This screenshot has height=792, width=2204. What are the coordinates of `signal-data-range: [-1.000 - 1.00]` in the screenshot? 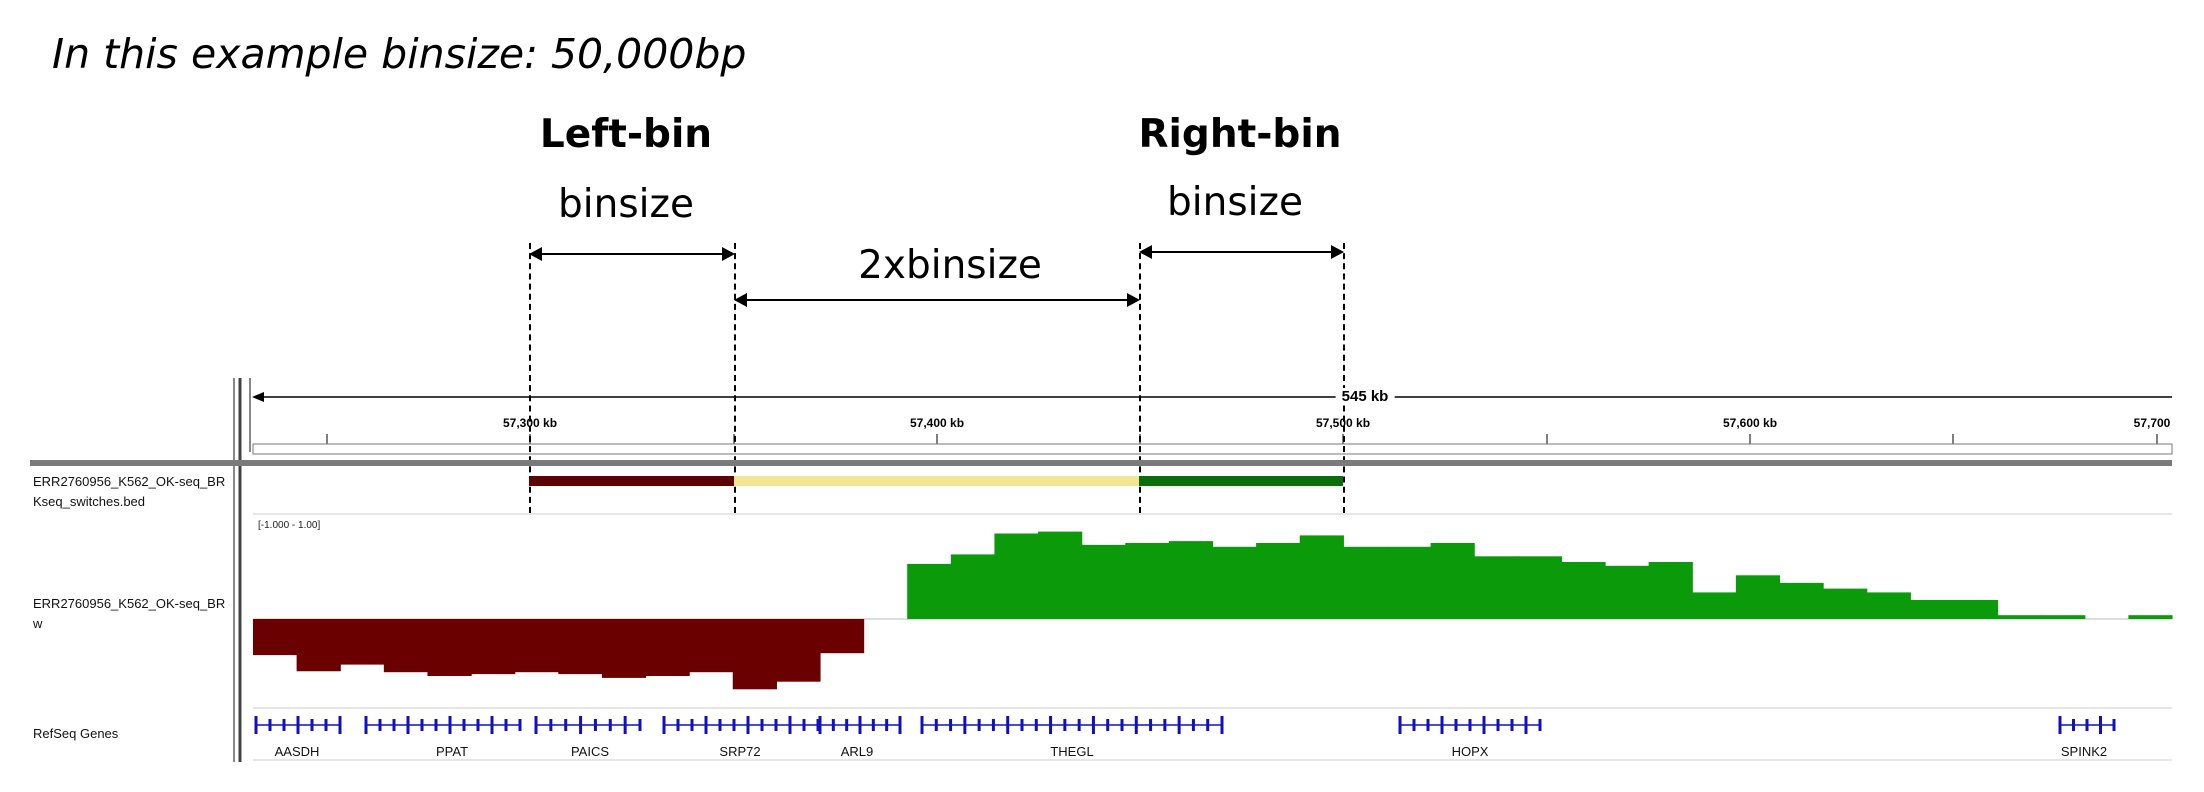 It's located at (289, 525).